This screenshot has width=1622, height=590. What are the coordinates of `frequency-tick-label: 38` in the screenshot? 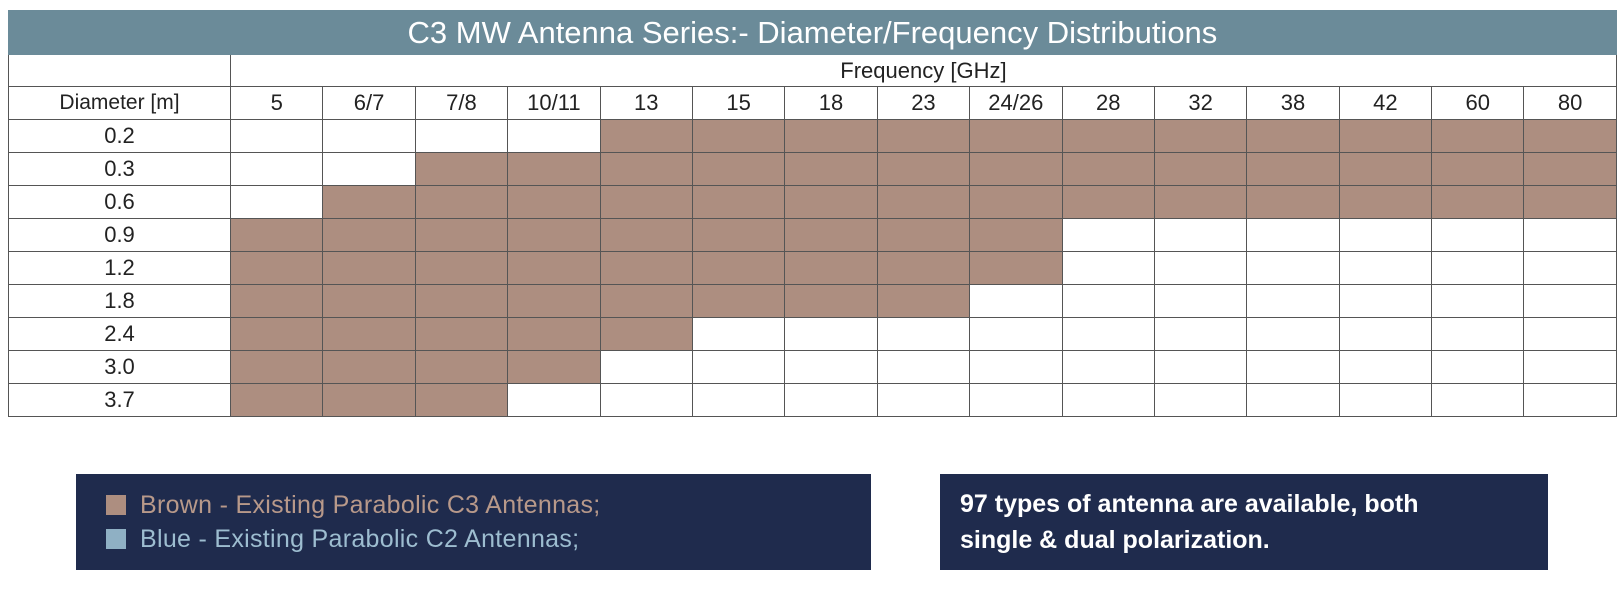 It's located at (1293, 103).